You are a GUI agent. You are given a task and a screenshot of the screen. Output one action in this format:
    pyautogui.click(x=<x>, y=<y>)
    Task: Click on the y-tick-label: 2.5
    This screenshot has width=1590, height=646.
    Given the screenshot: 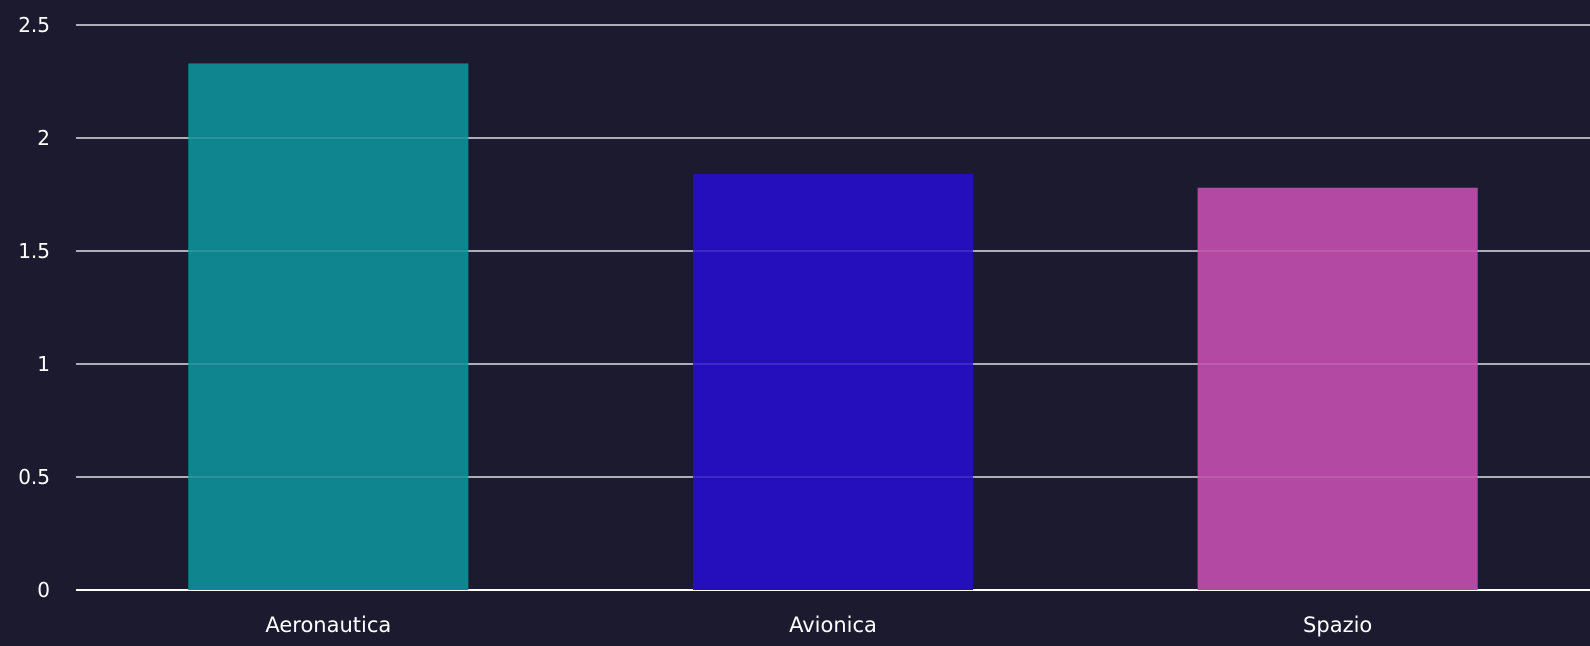 What is the action you would take?
    pyautogui.click(x=34, y=25)
    